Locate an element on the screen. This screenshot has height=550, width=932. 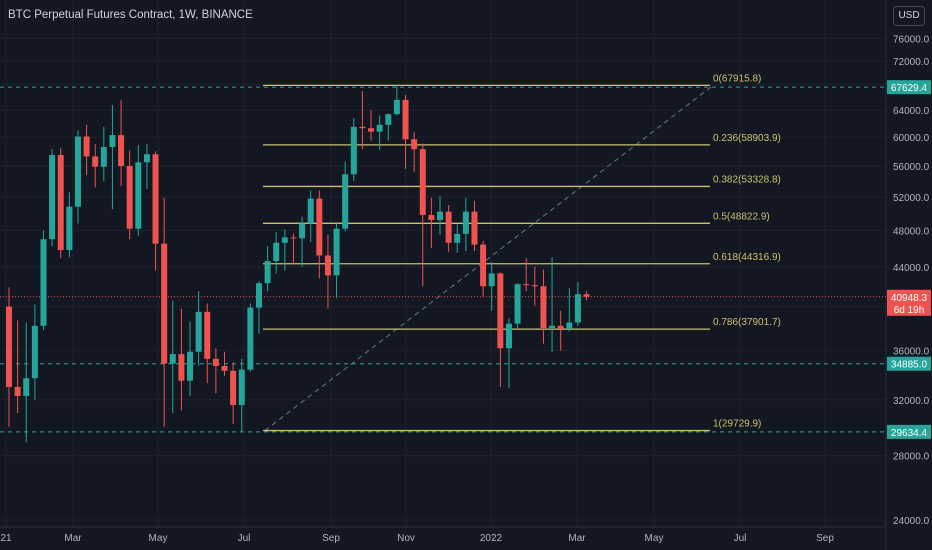
fib-level-label: 0.618(44316.9) is located at coordinates (747, 257).